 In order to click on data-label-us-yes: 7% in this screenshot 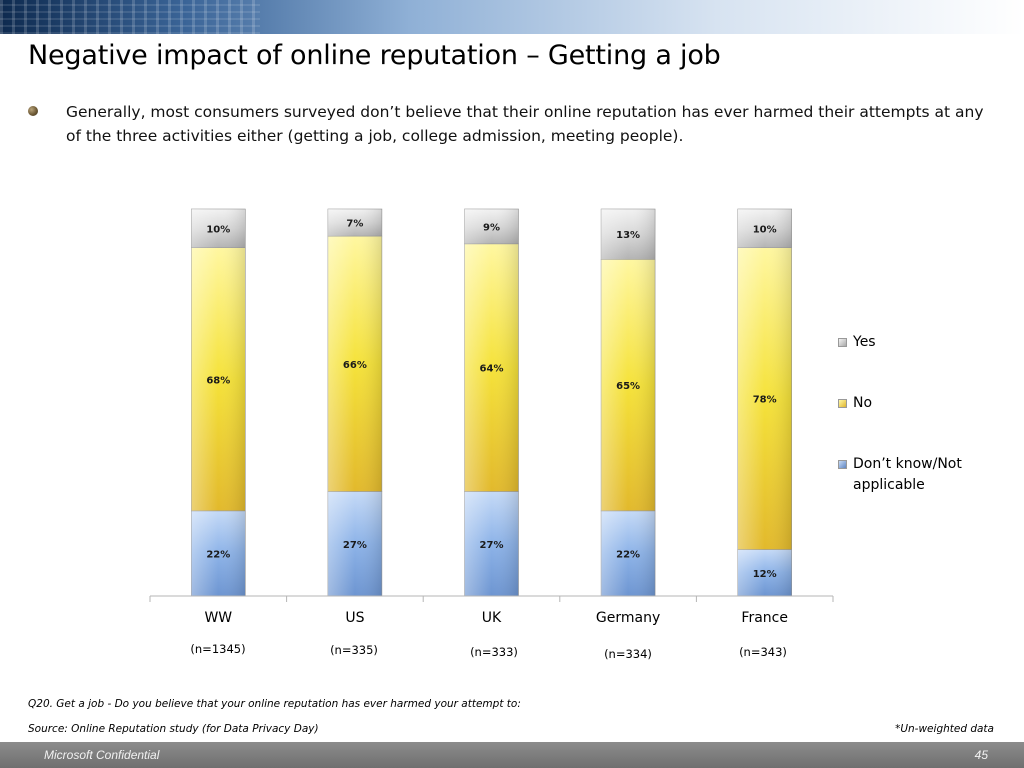, I will do `click(354, 224)`.